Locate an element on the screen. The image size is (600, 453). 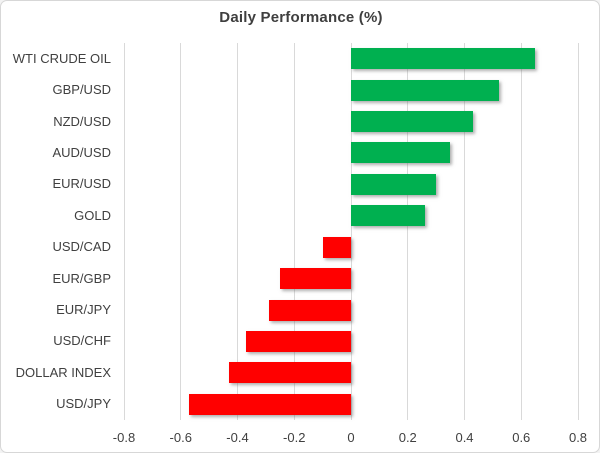
x-tick-label: -0.8 is located at coordinates (124, 437).